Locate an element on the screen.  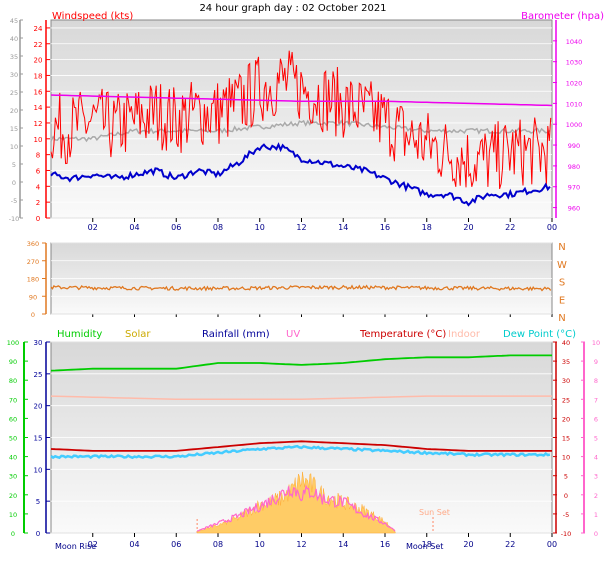
x-tick-label: 04 is located at coordinates (134, 544).